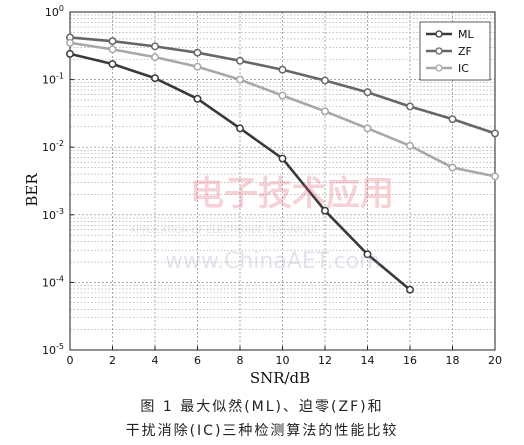 This screenshot has width=524, height=445. I want to click on x-tick-label: 14, so click(368, 360).